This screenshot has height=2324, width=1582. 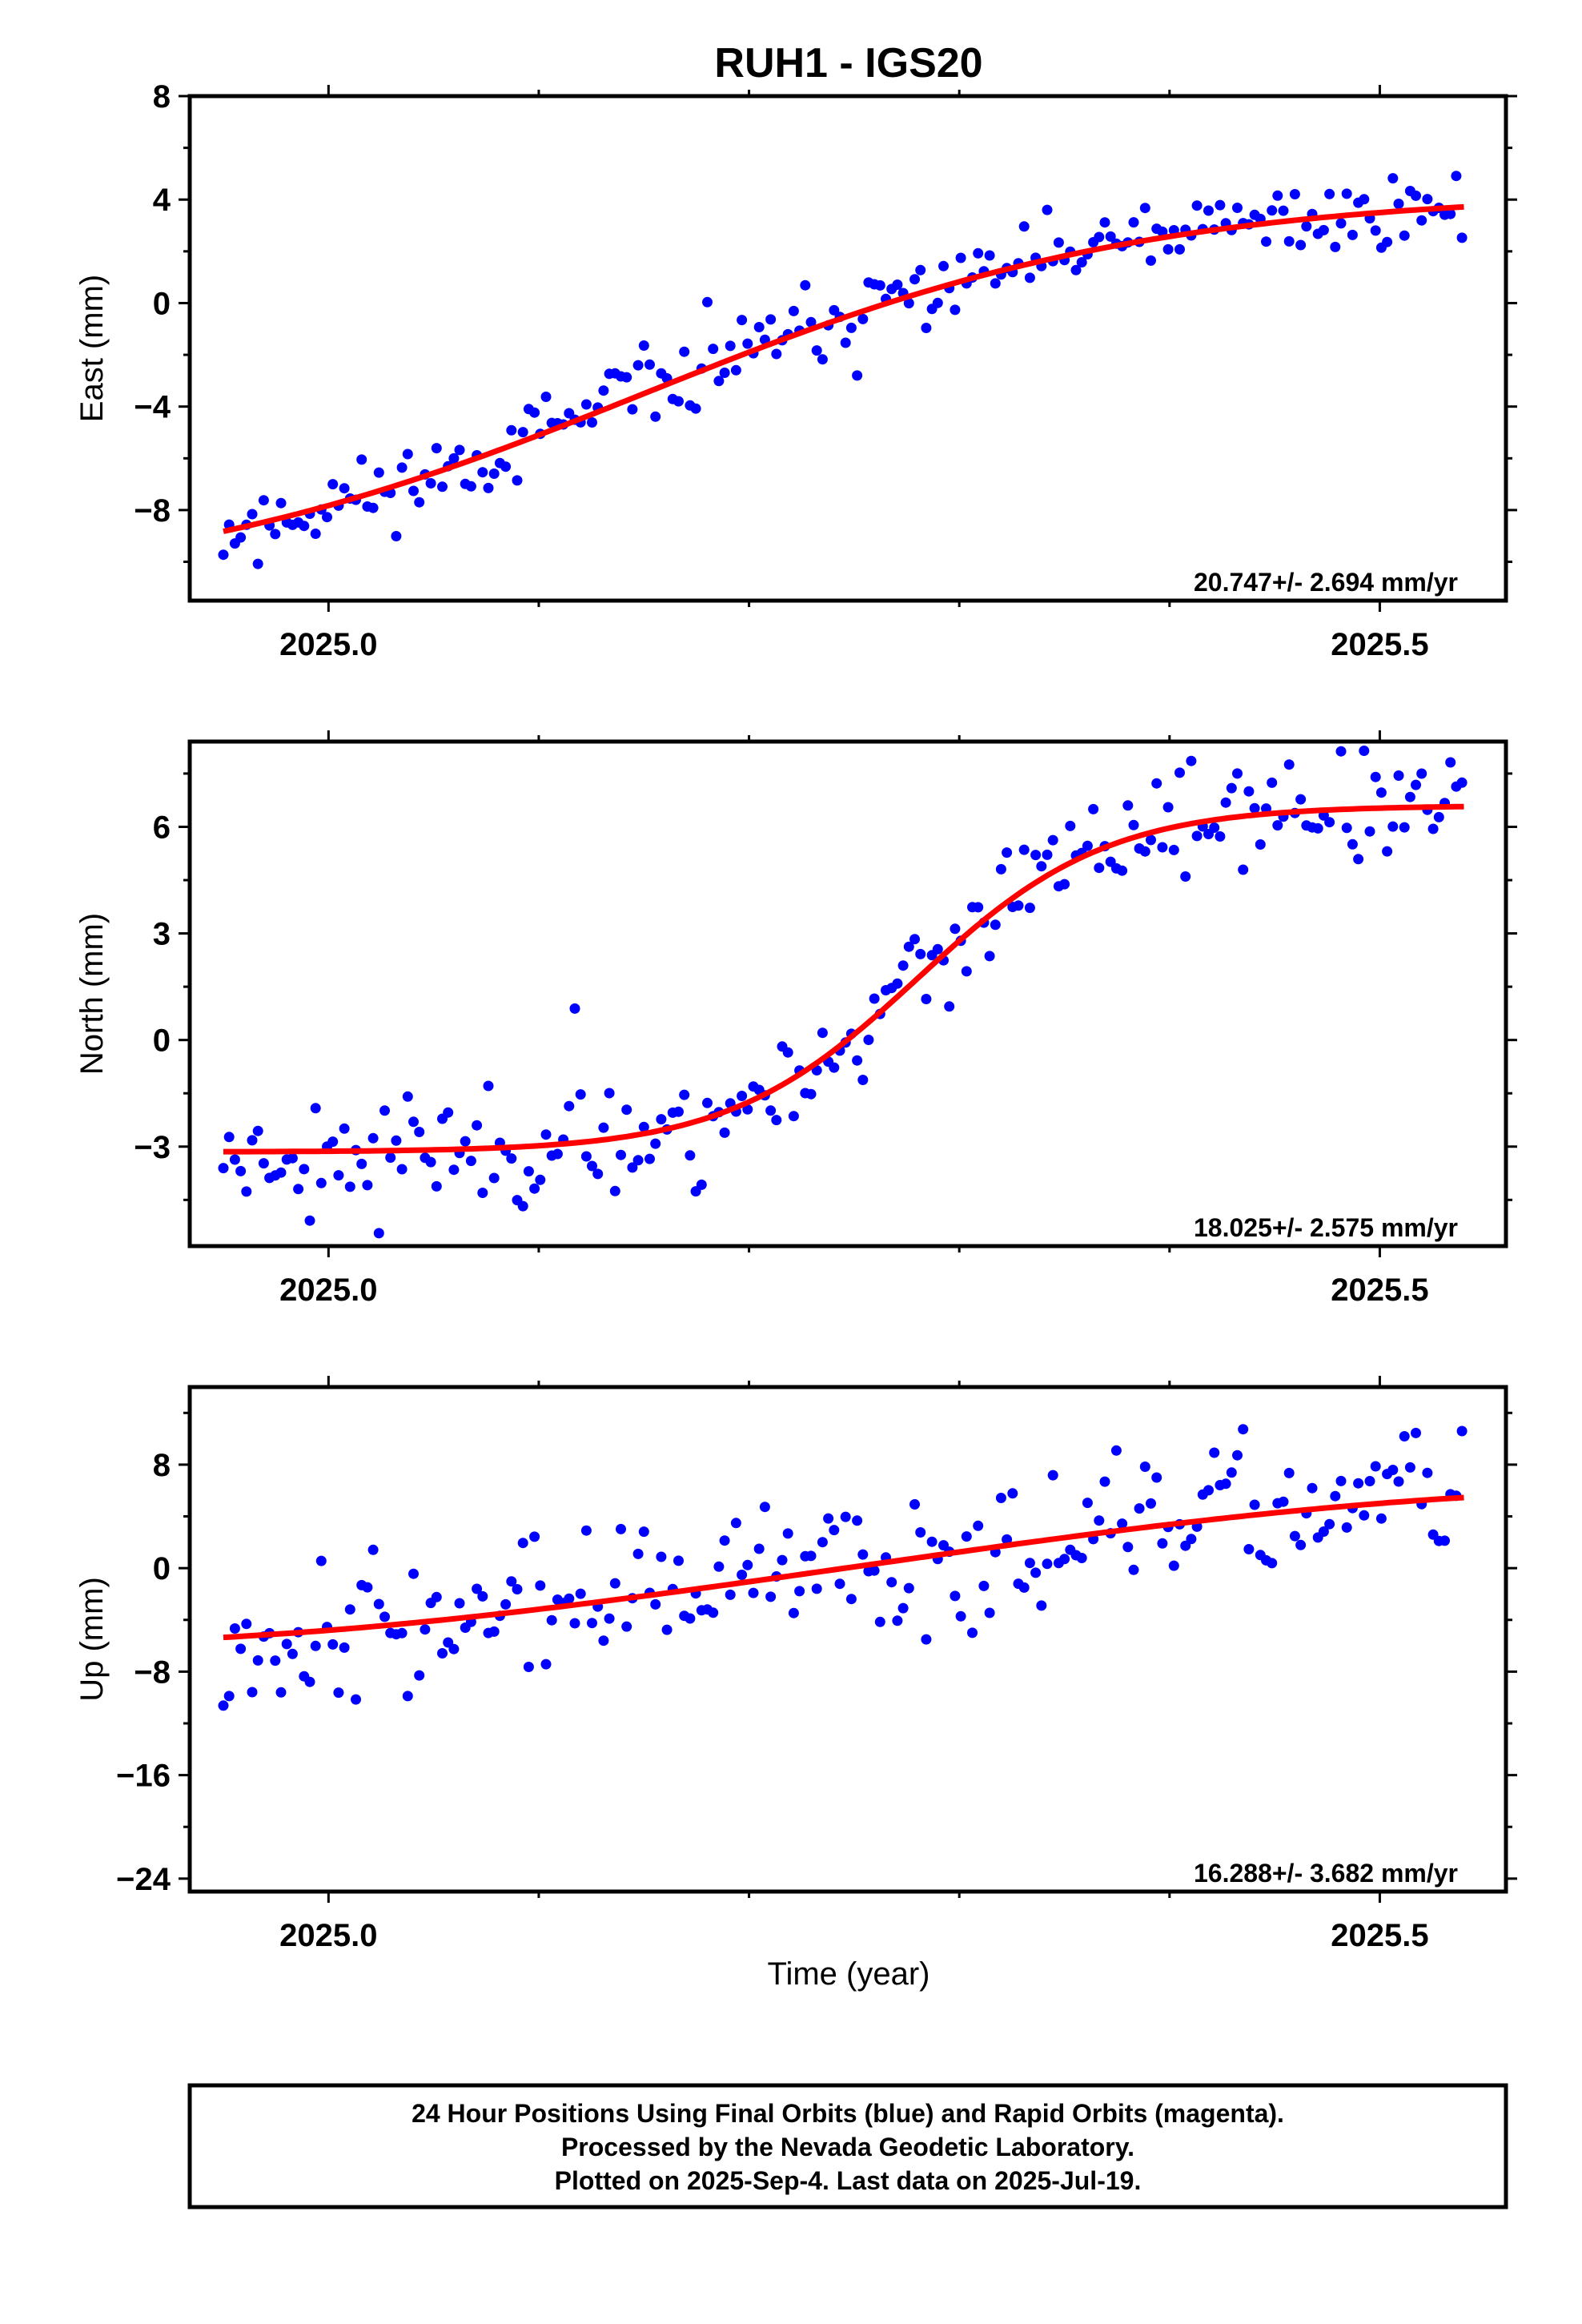 What do you see at coordinates (849, 1974) in the screenshot?
I see `x-axis-title: Time (year)` at bounding box center [849, 1974].